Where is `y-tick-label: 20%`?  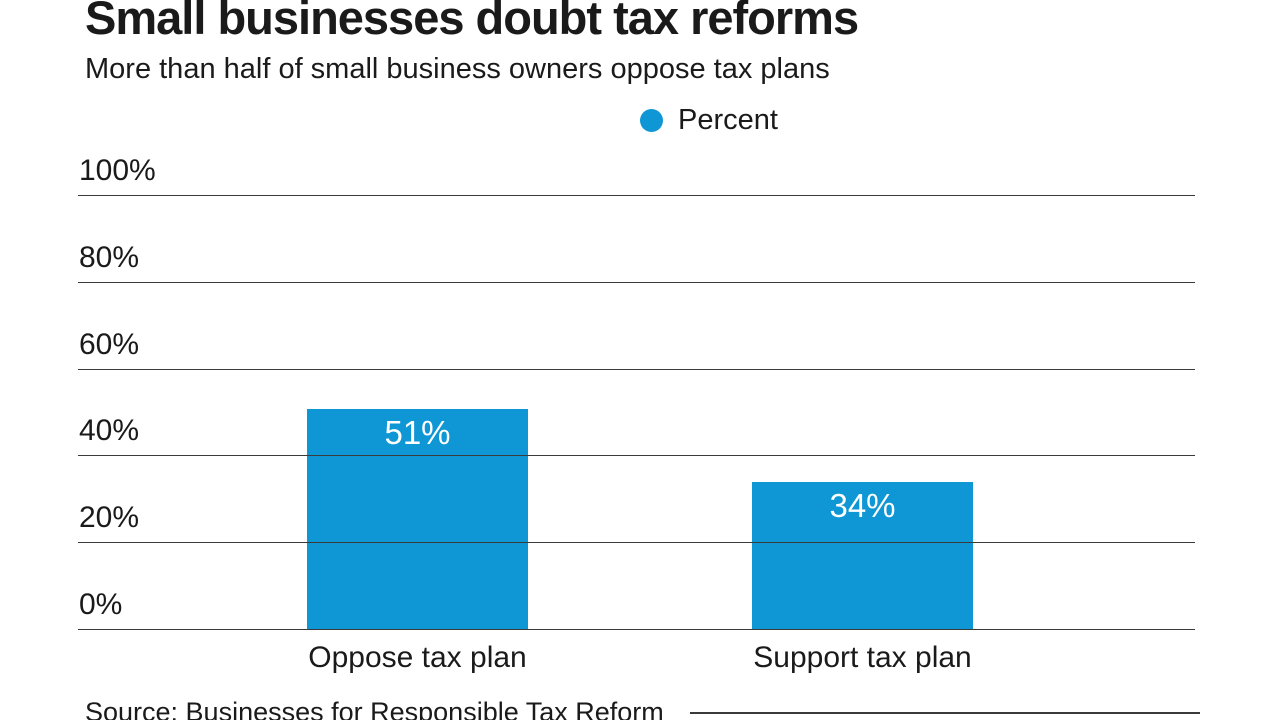 y-tick-label: 20% is located at coordinates (109, 518).